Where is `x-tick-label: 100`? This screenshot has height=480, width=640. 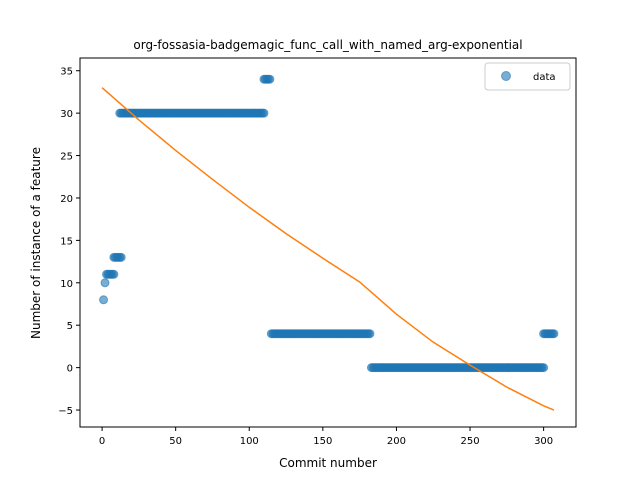 x-tick-label: 100 is located at coordinates (249, 441).